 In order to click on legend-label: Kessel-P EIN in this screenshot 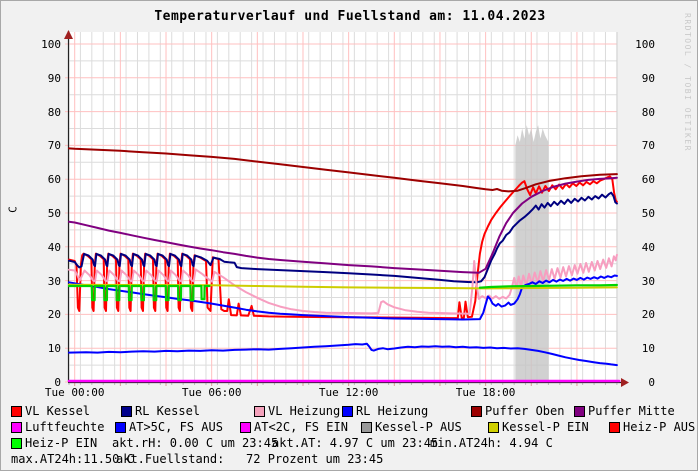, I will do `click(545, 427)`.